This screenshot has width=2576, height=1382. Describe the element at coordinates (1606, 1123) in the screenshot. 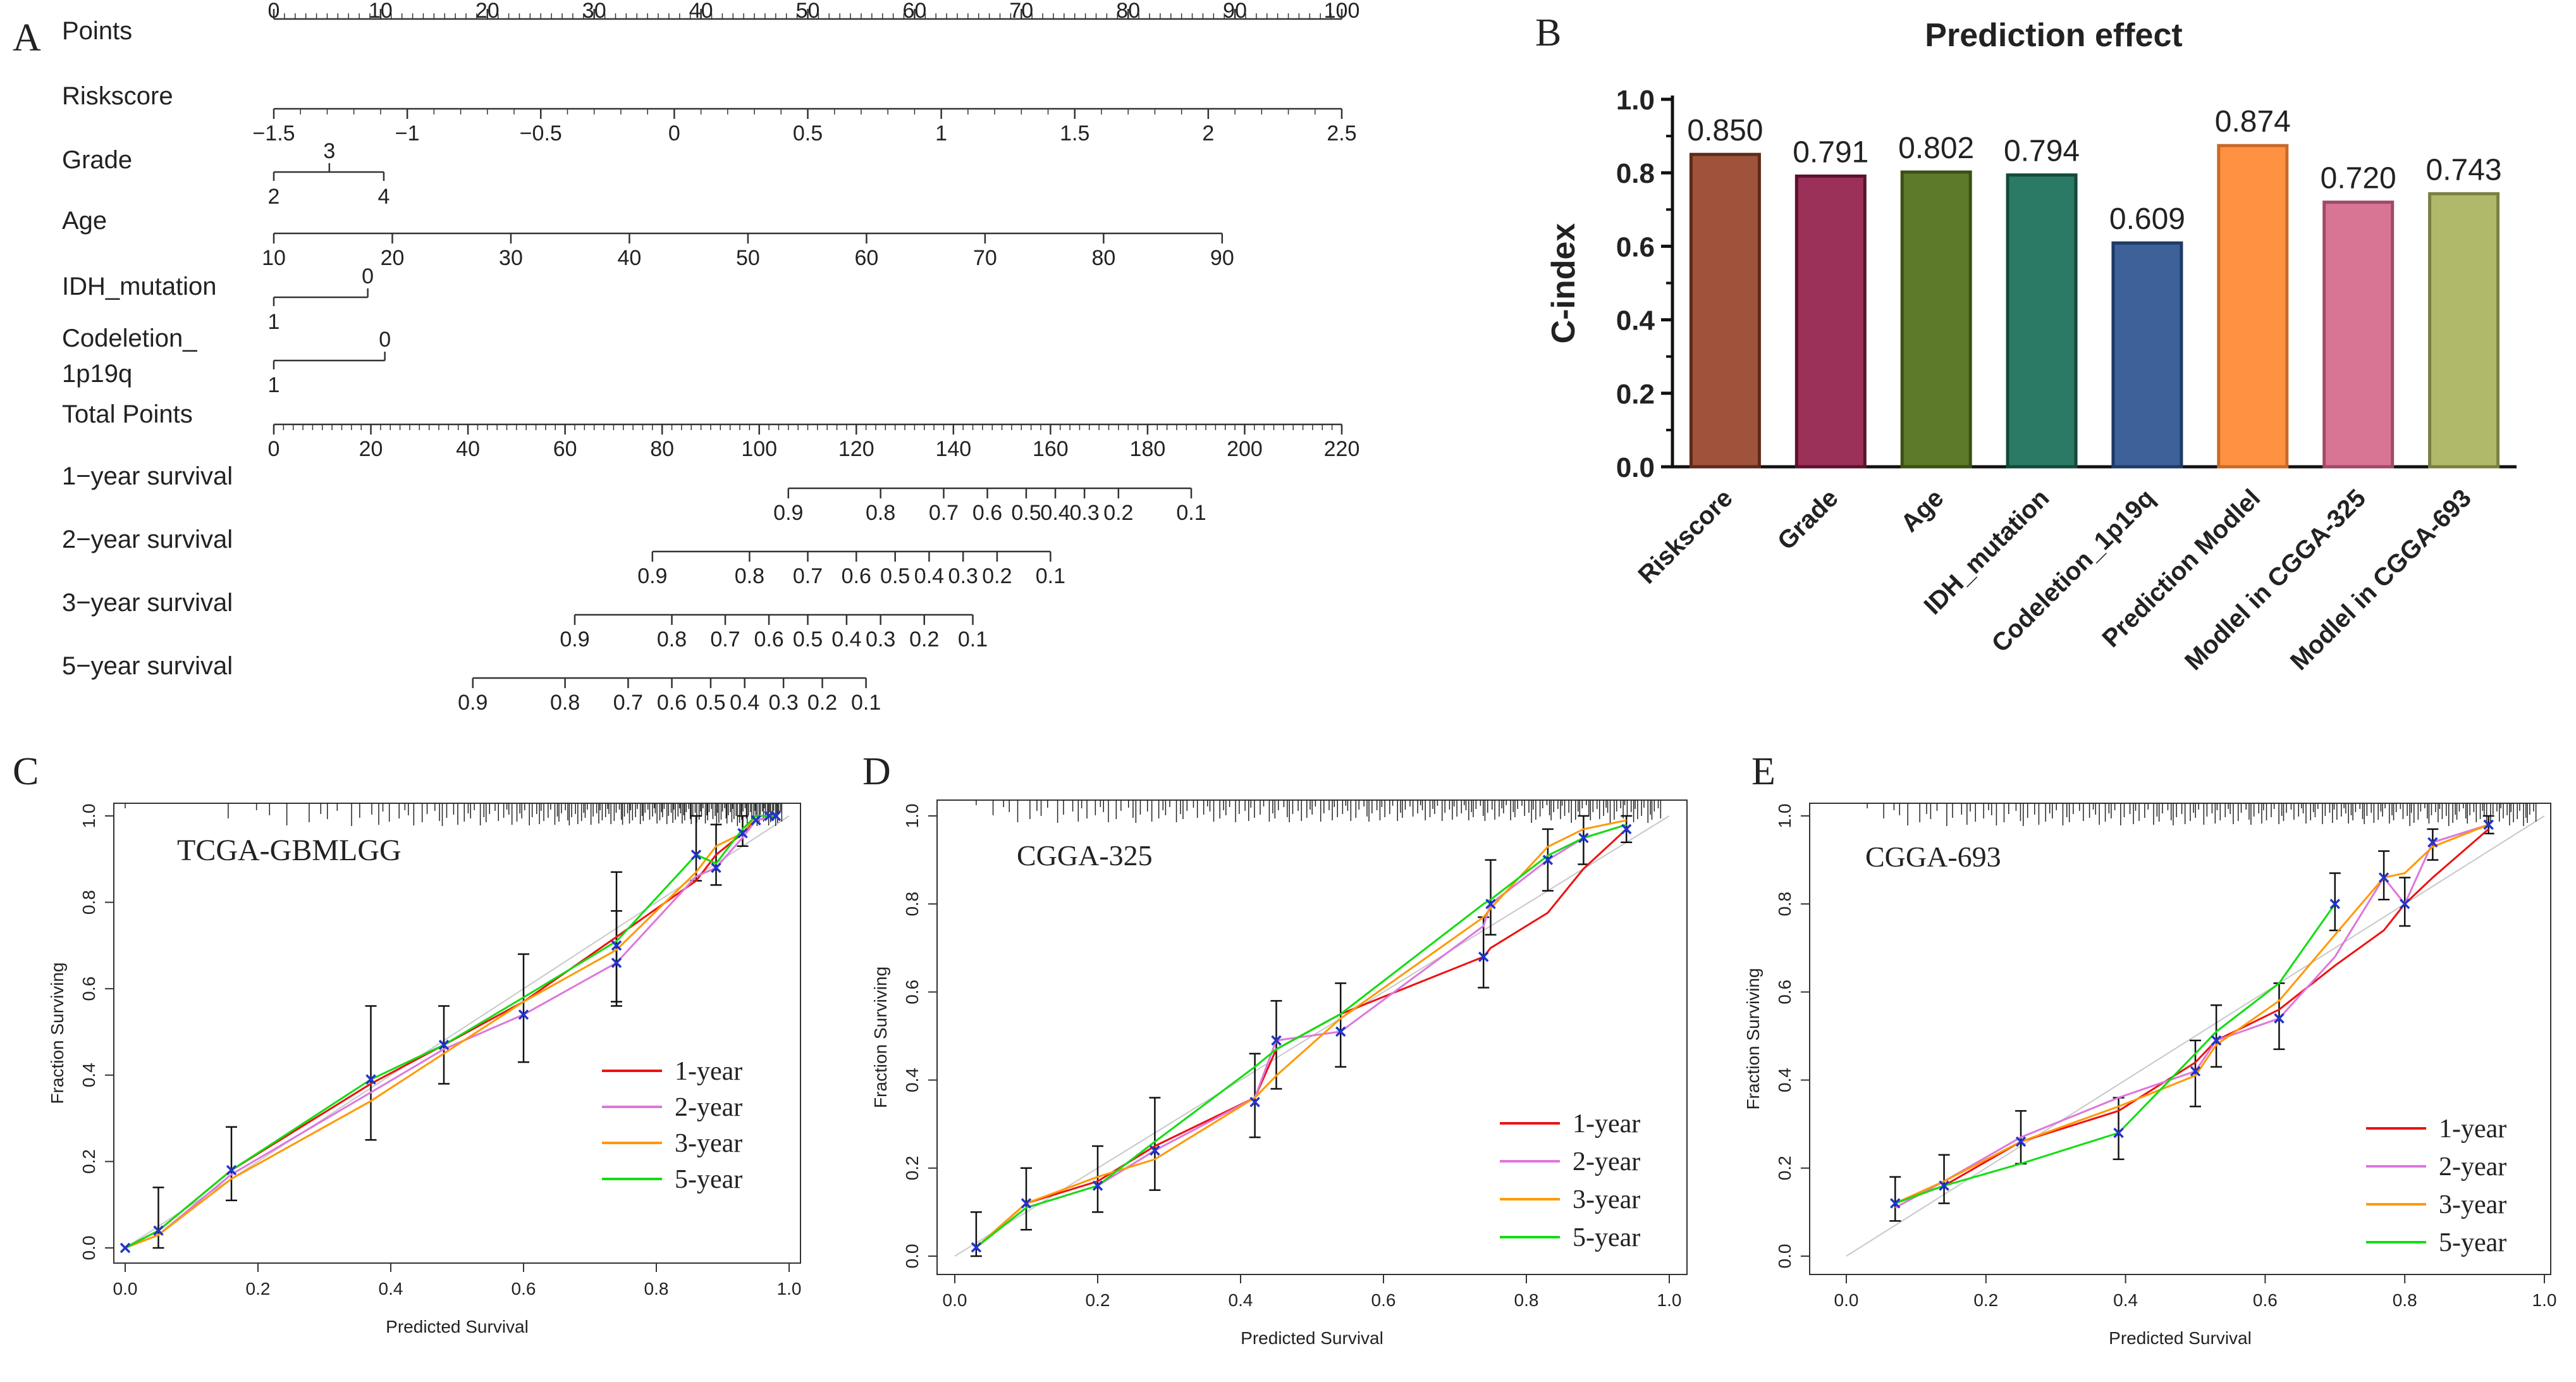

I see `legend-label: 1-year` at that location.